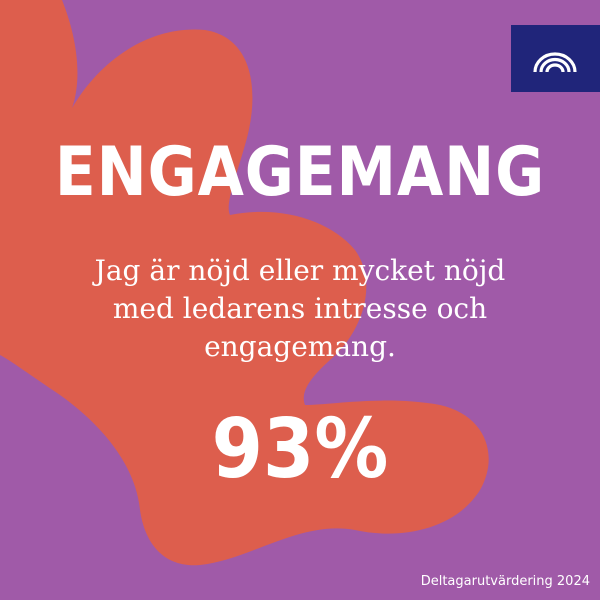 The width and height of the screenshot is (600, 600). I want to click on statement-line-1: Jag är nöjd eller mycket nöjd, so click(300, 270).